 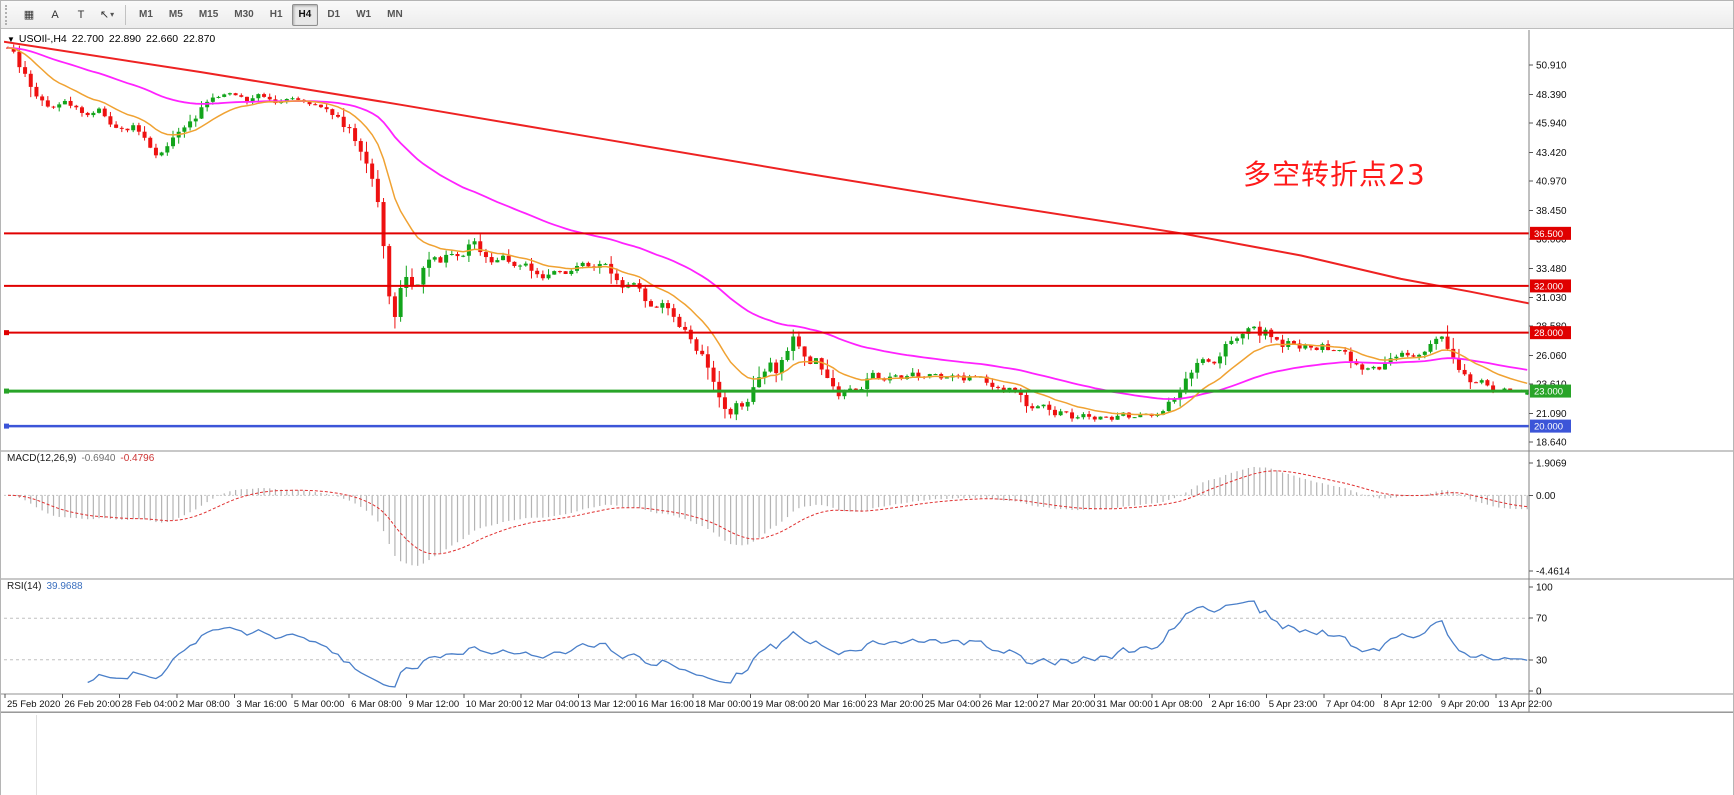 What do you see at coordinates (1551, 211) in the screenshot?
I see `y-axis-tick-label: 38.450` at bounding box center [1551, 211].